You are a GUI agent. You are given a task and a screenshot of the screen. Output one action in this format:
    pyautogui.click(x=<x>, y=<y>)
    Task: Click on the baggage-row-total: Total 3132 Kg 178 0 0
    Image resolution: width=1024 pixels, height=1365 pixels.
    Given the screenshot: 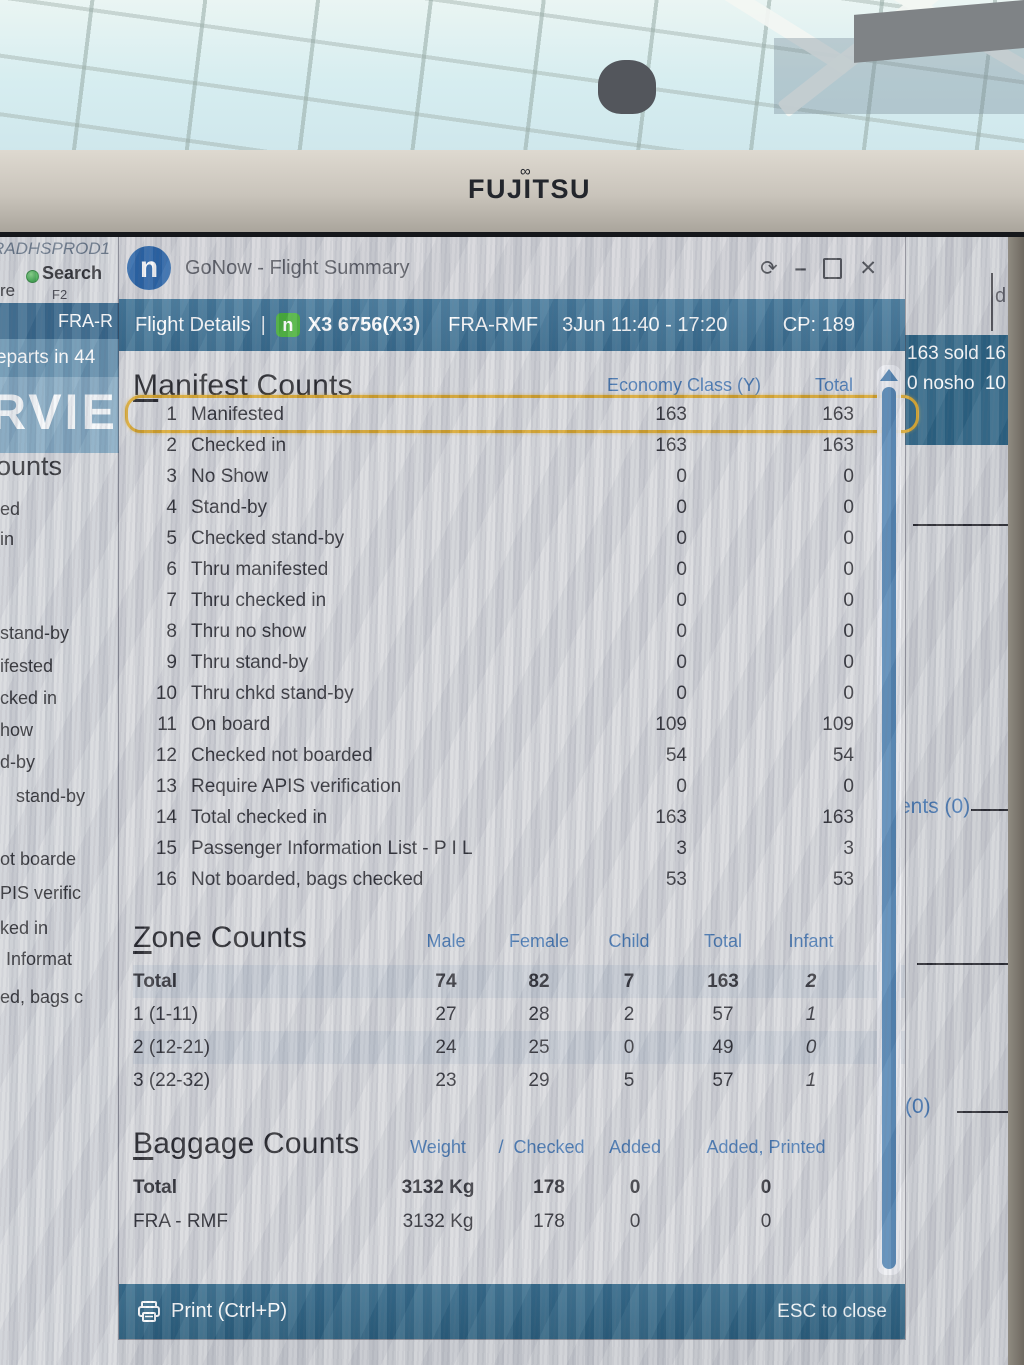 What is the action you would take?
    pyautogui.click(x=519, y=1188)
    